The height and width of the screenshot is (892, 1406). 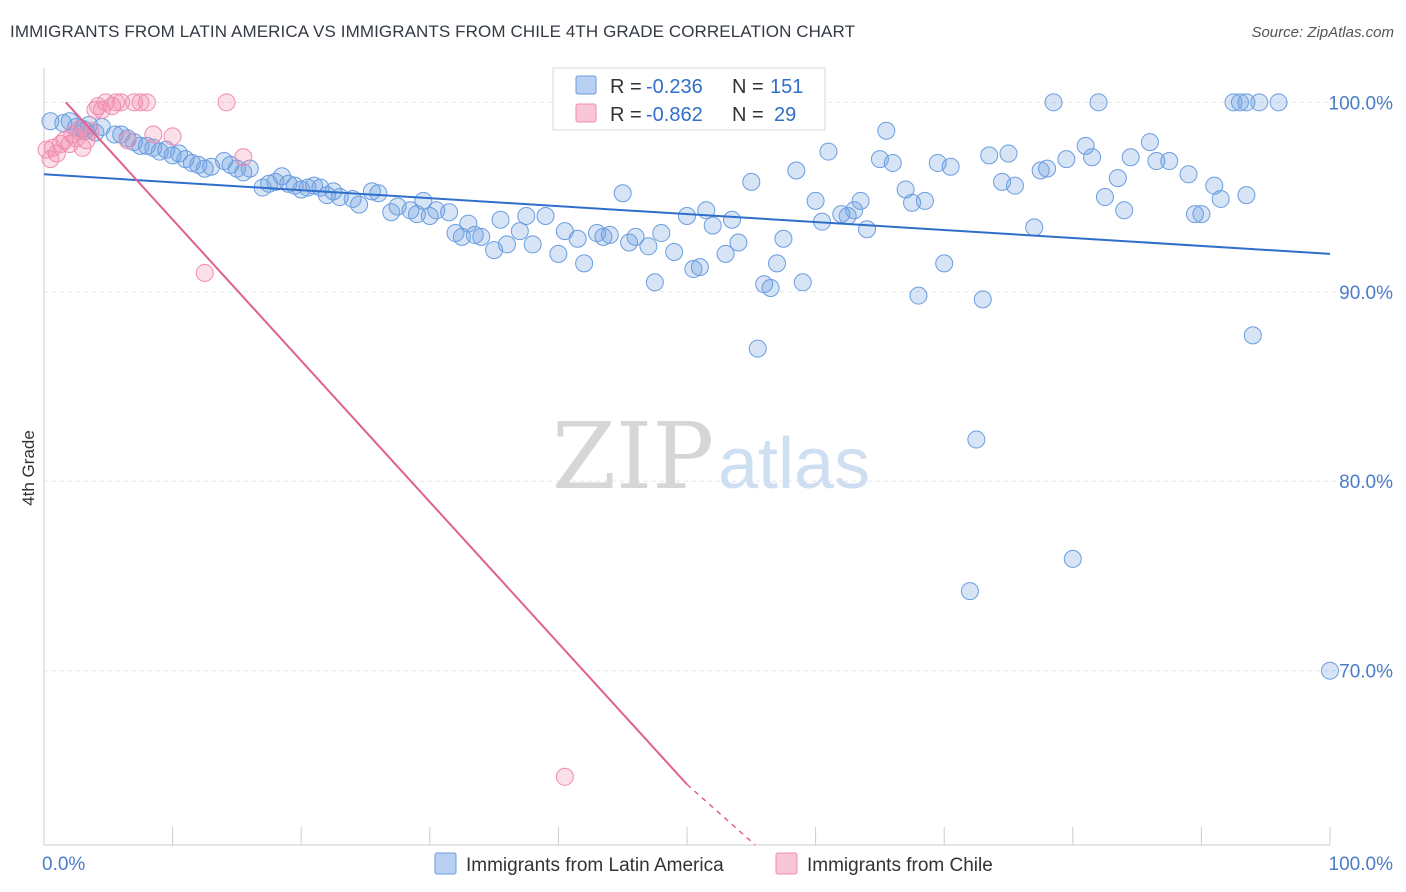 I want to click on y-axis-label: 4th Grade, so click(x=28, y=468).